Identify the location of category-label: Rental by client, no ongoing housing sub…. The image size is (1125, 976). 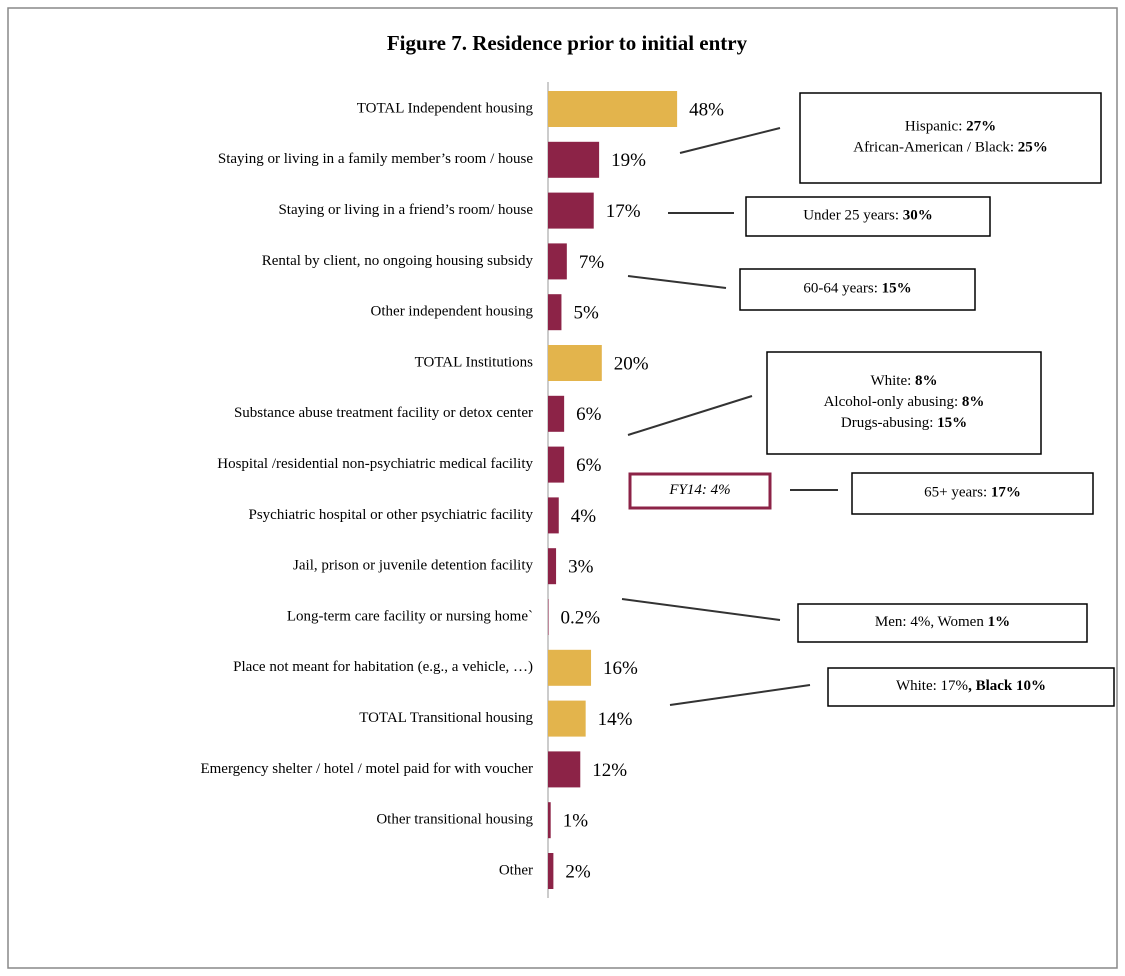
(398, 261).